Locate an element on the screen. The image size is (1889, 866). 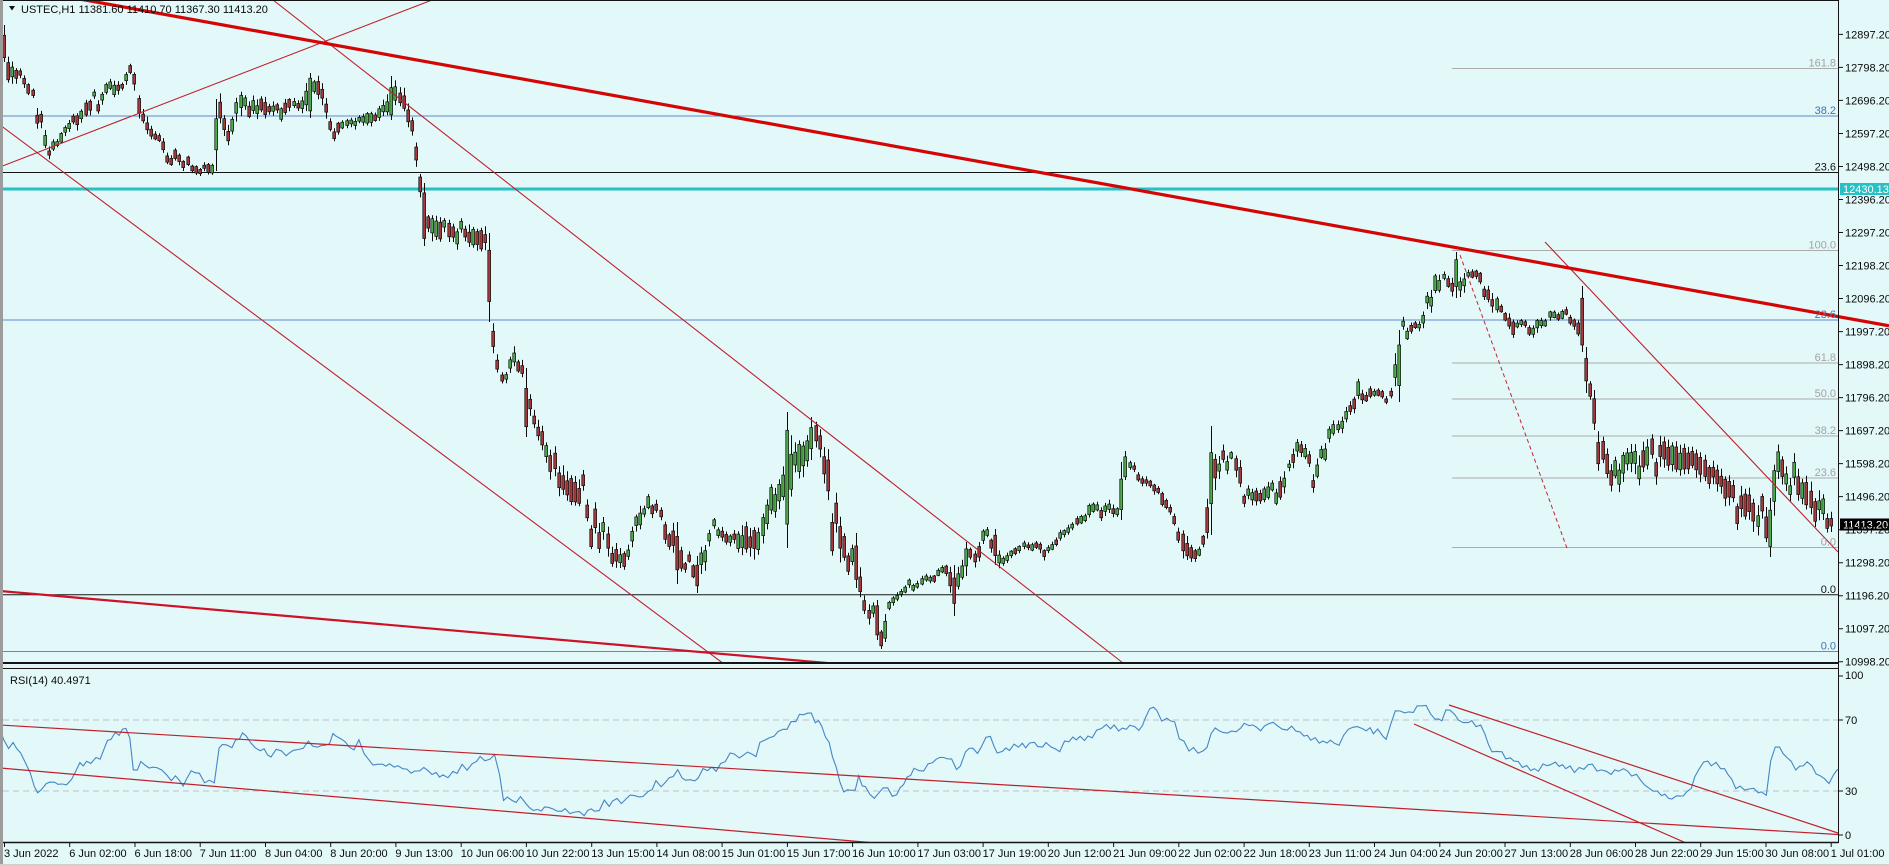
svg-text: 70 is located at coordinates (1851, 721).